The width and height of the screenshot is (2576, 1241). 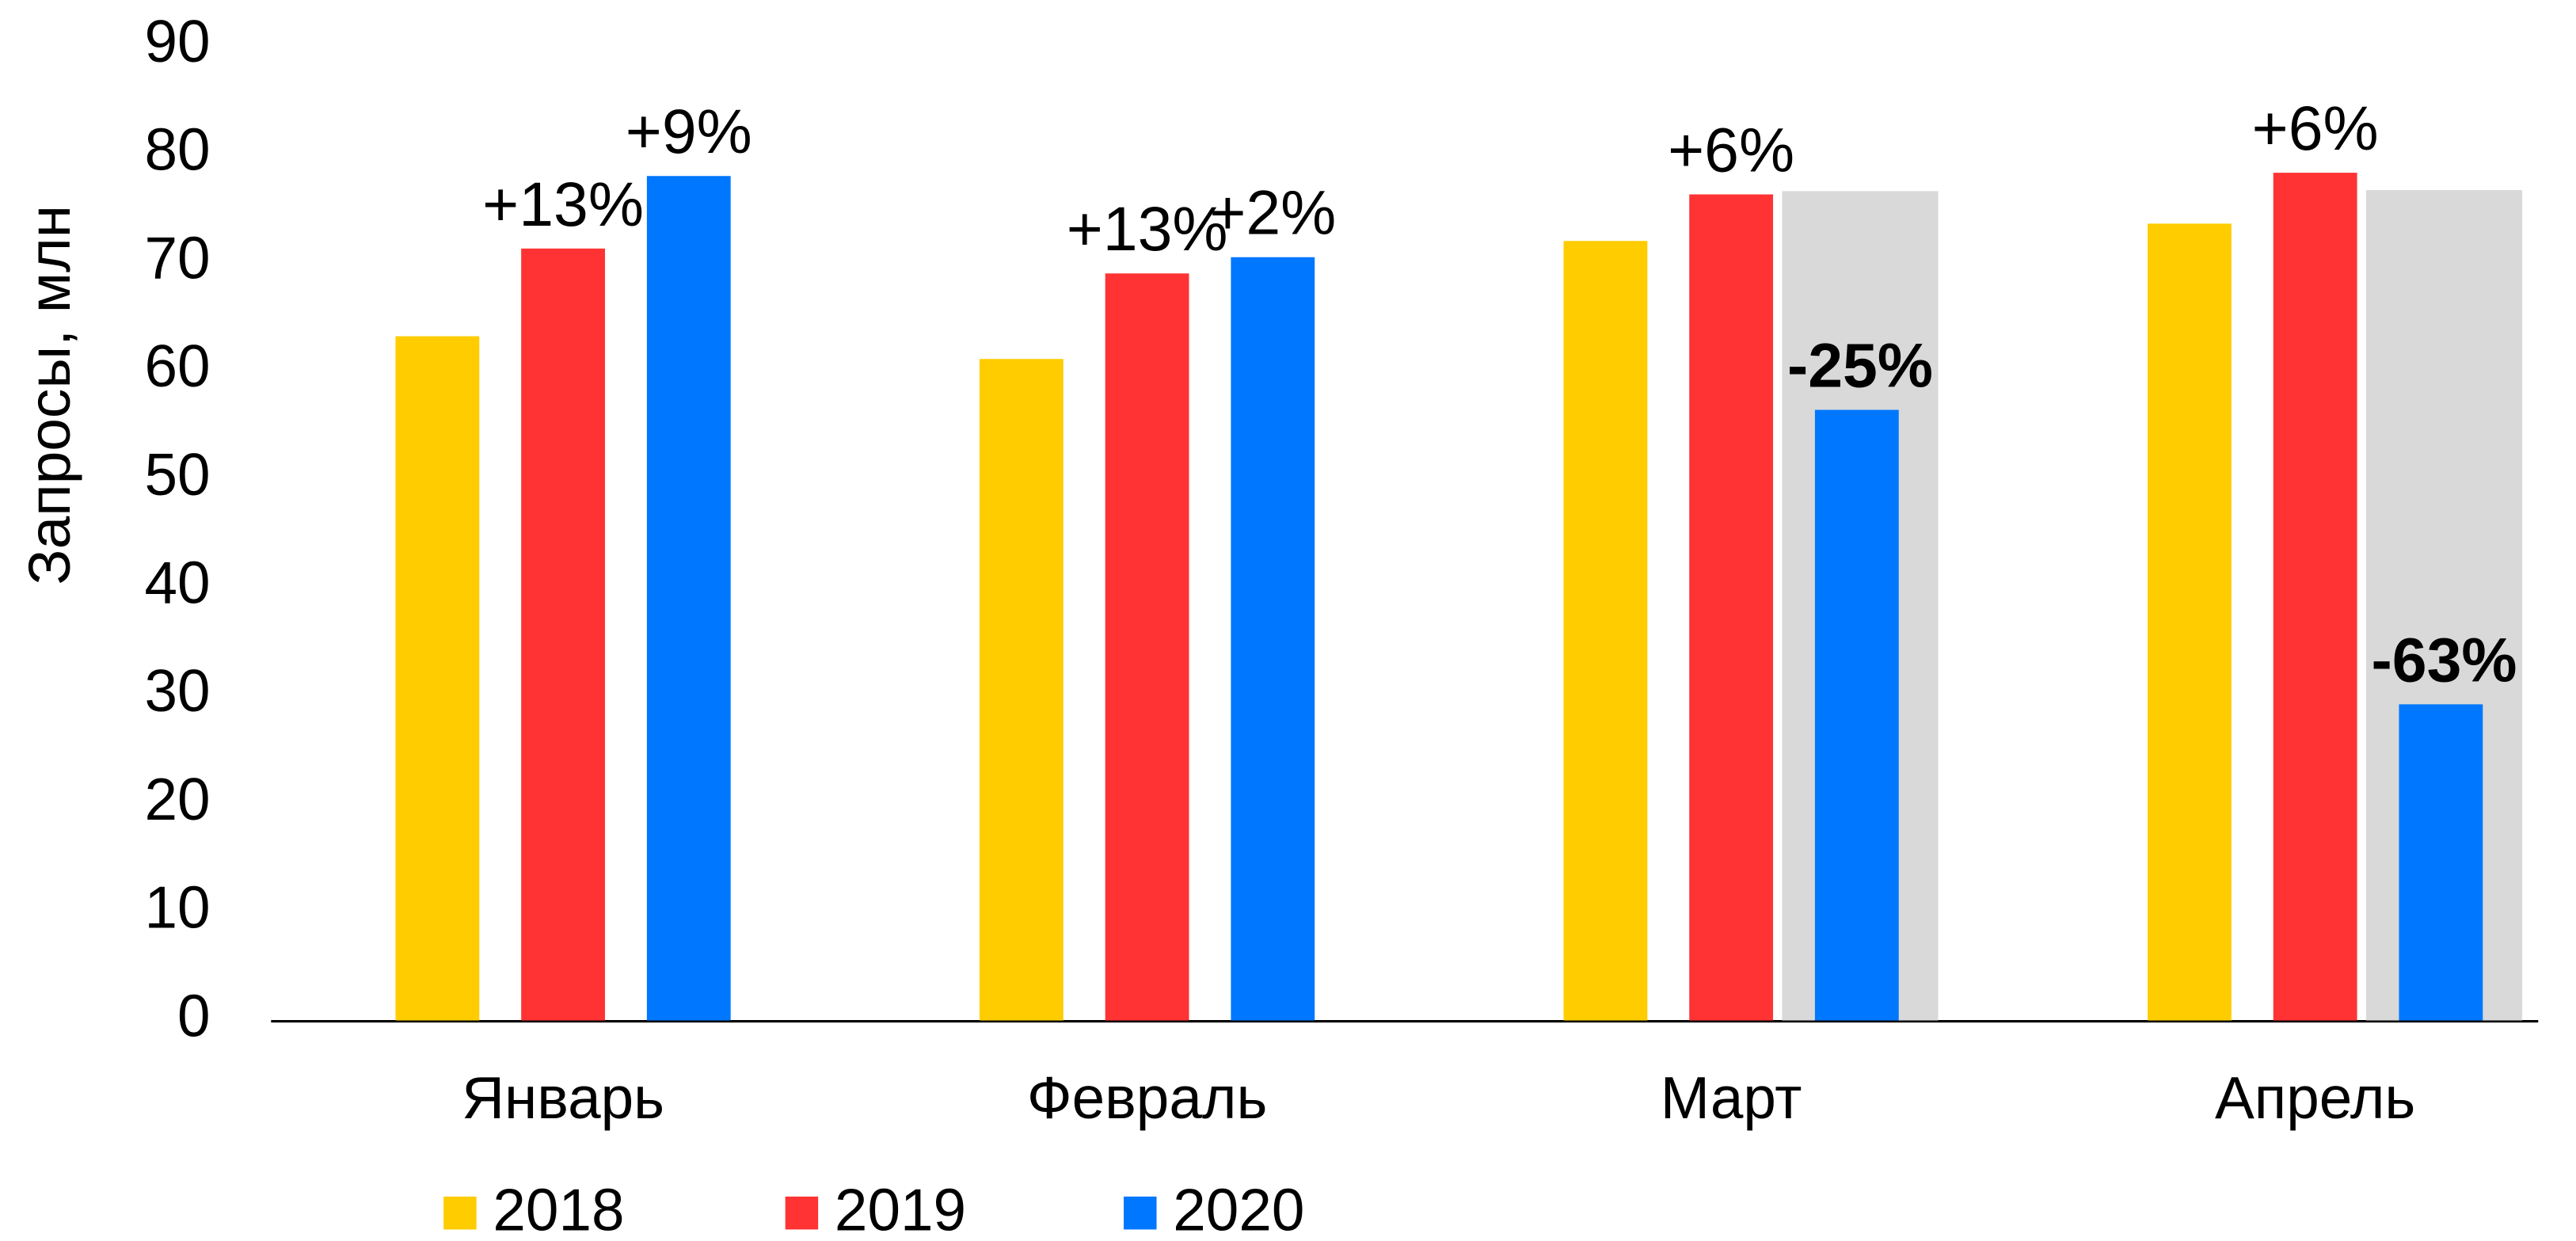 I want to click on x-tick-label: Январь, so click(x=563, y=1097).